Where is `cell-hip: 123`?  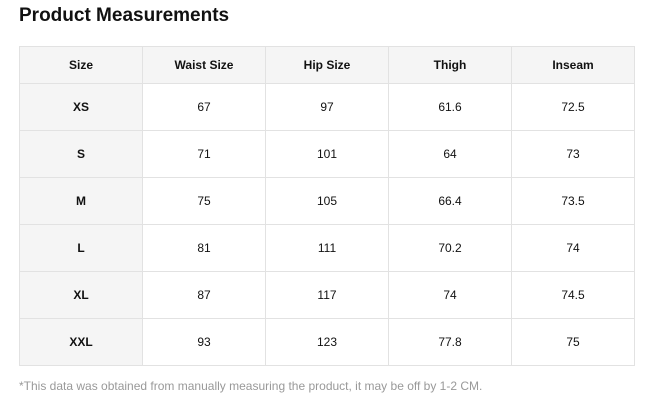
cell-hip: 123 is located at coordinates (327, 342).